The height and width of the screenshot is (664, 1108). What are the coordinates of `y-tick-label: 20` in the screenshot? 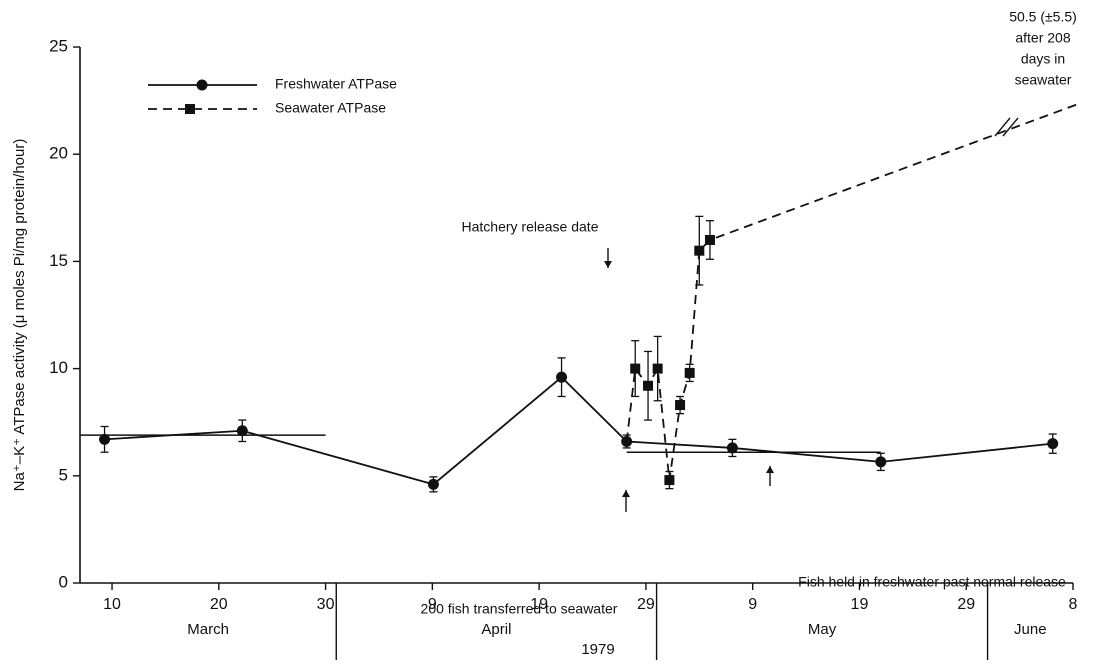 It's located at (58, 153).